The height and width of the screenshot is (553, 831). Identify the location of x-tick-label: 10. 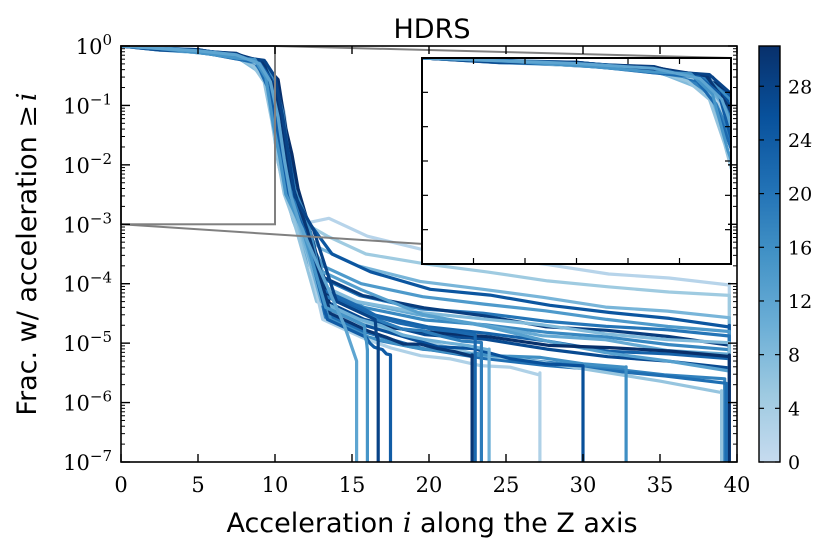
(275, 485).